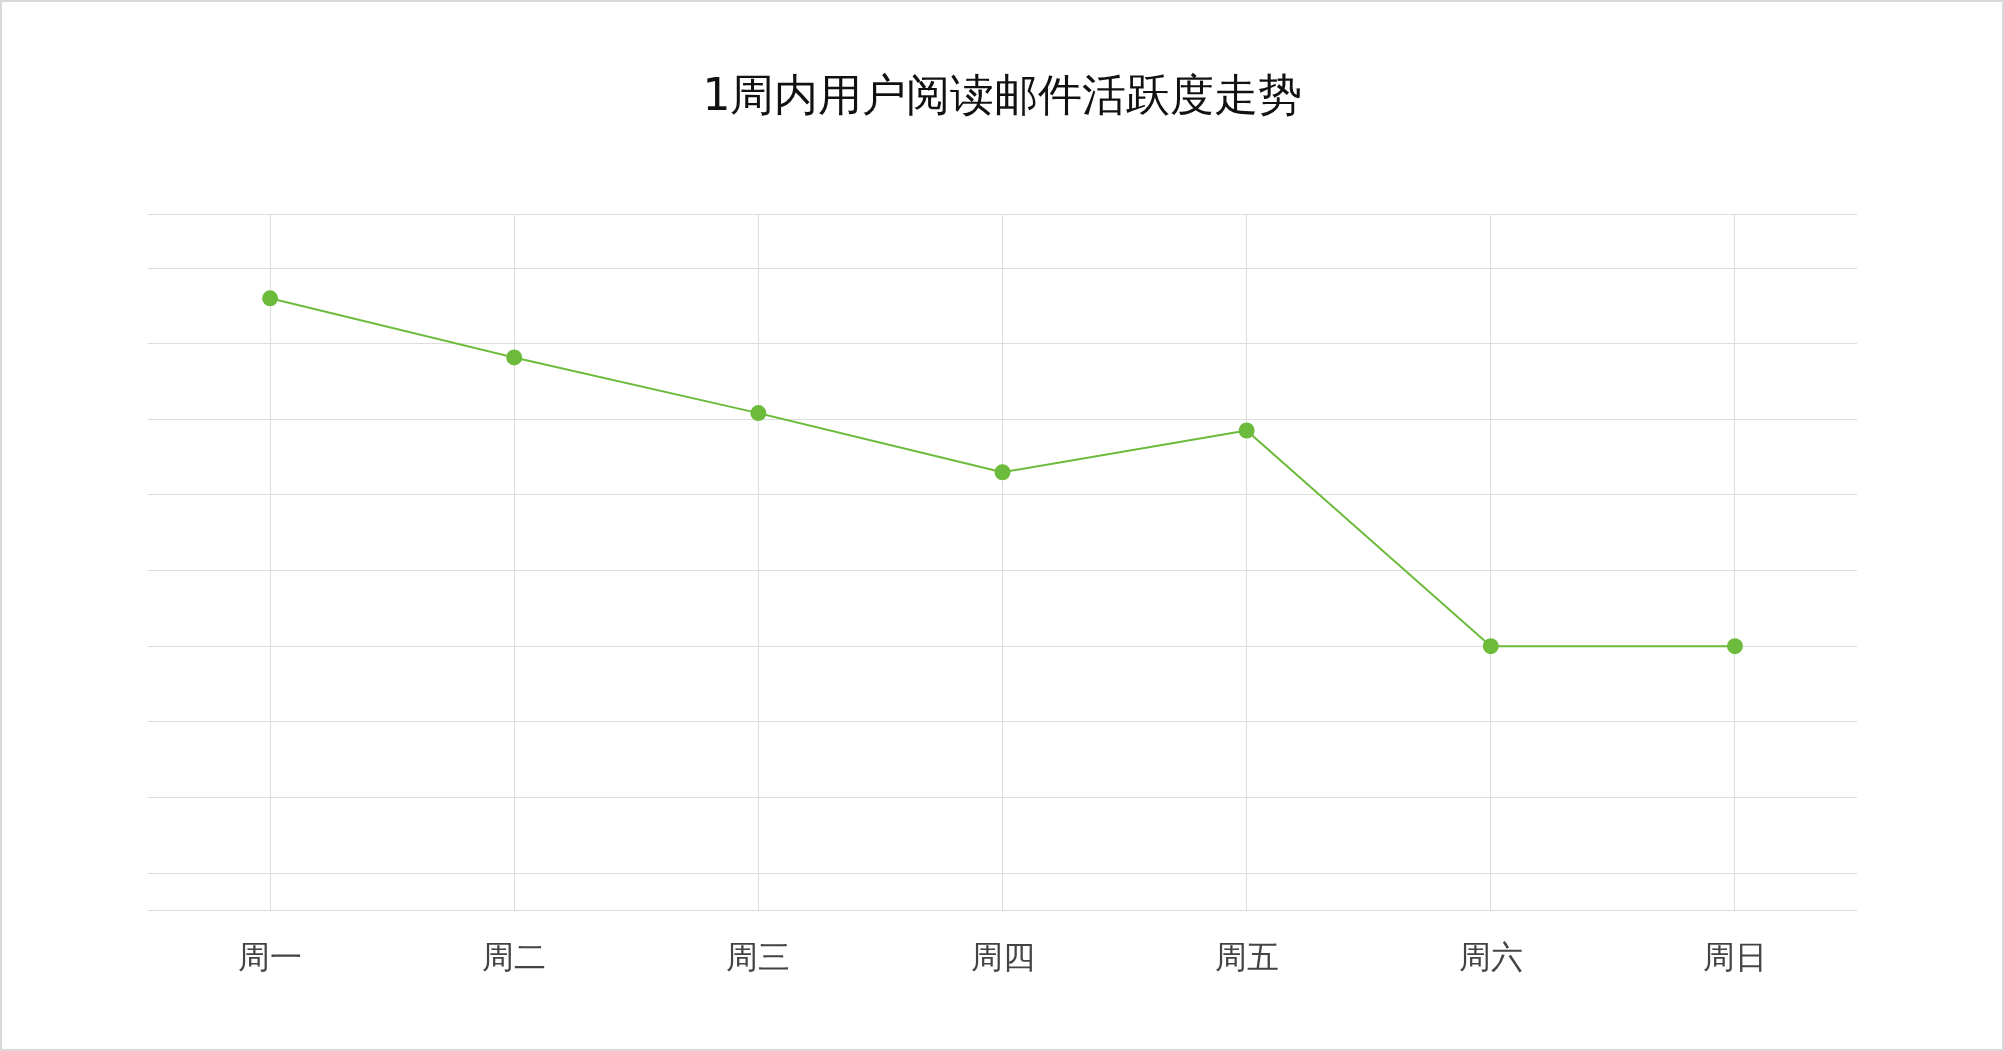  What do you see at coordinates (514, 957) in the screenshot?
I see `x-tick-label: 周二` at bounding box center [514, 957].